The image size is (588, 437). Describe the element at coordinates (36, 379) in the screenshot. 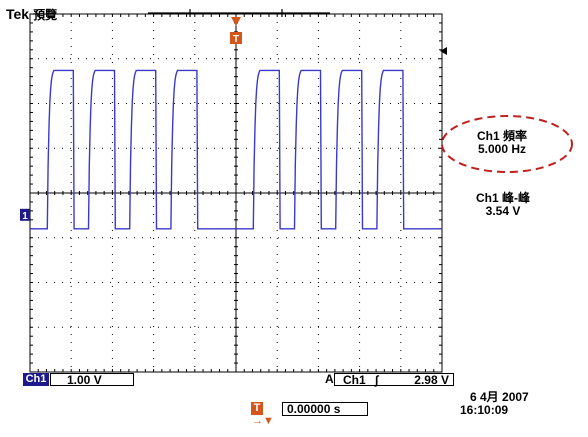

I see `ch1-badge: Ch1` at that location.